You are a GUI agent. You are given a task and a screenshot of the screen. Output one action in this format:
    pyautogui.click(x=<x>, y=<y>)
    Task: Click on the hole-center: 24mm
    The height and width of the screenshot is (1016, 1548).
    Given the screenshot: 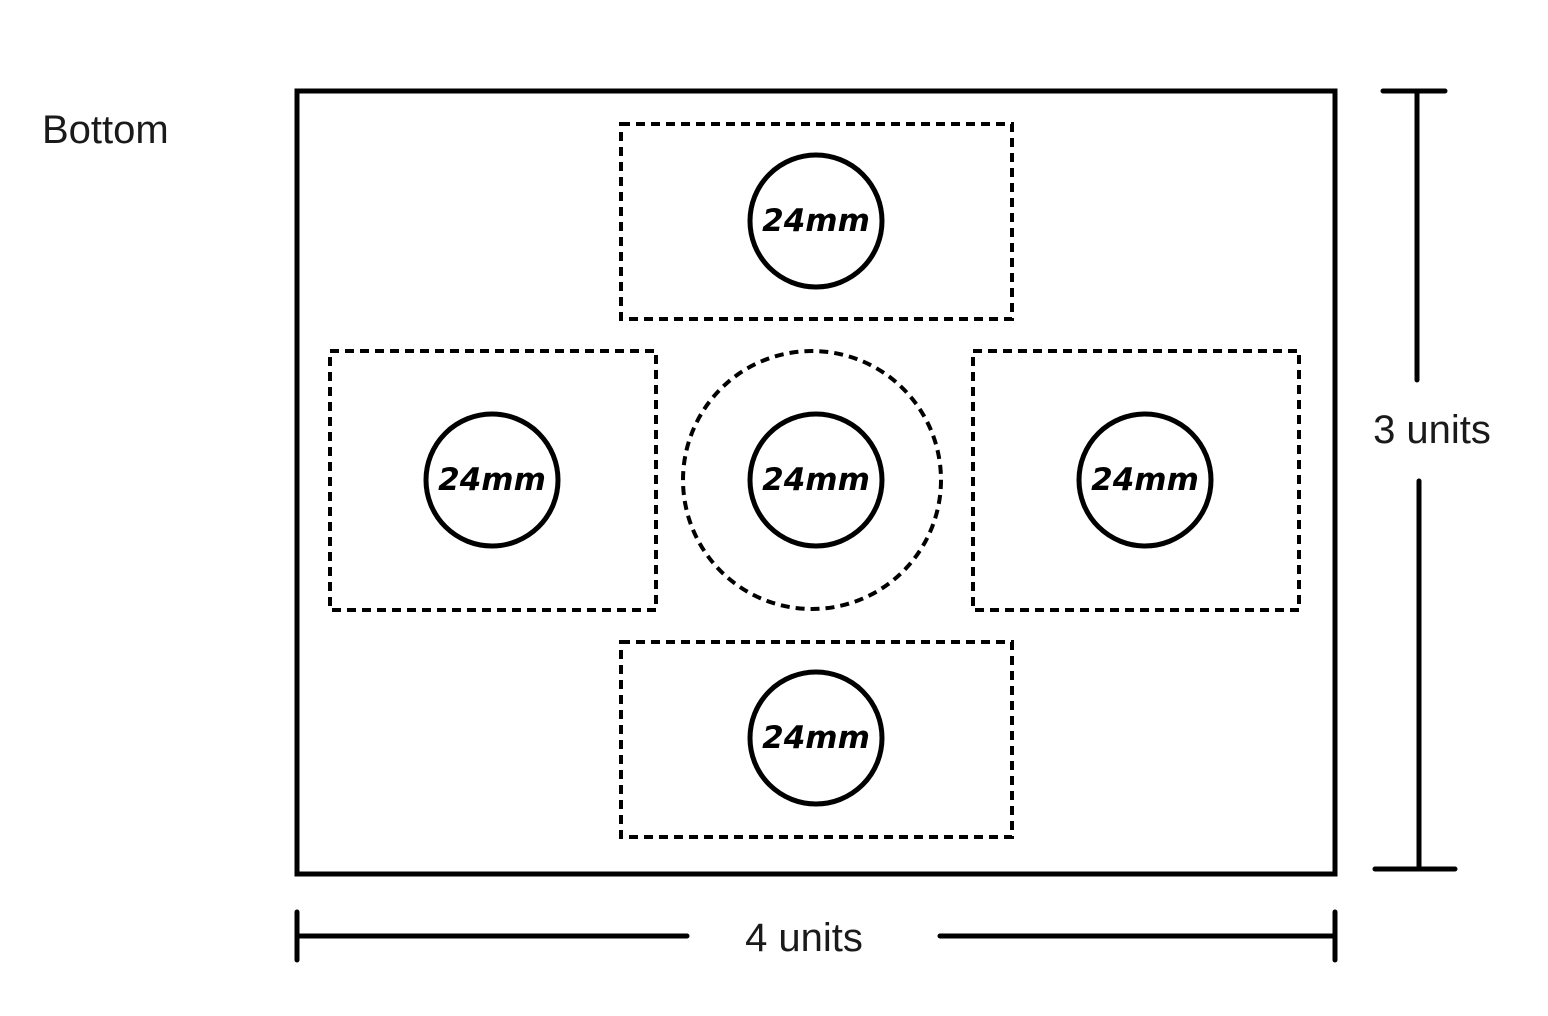 What is the action you would take?
    pyautogui.click(x=816, y=480)
    